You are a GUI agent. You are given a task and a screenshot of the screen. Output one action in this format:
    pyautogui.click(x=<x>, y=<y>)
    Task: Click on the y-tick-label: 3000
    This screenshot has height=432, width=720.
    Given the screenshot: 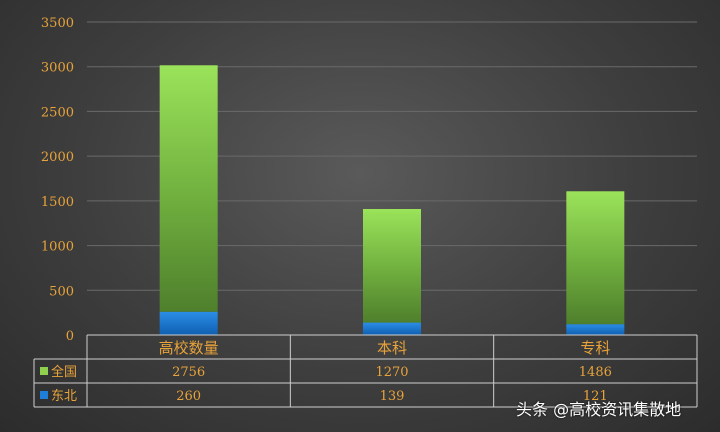 What is the action you would take?
    pyautogui.click(x=57, y=68)
    